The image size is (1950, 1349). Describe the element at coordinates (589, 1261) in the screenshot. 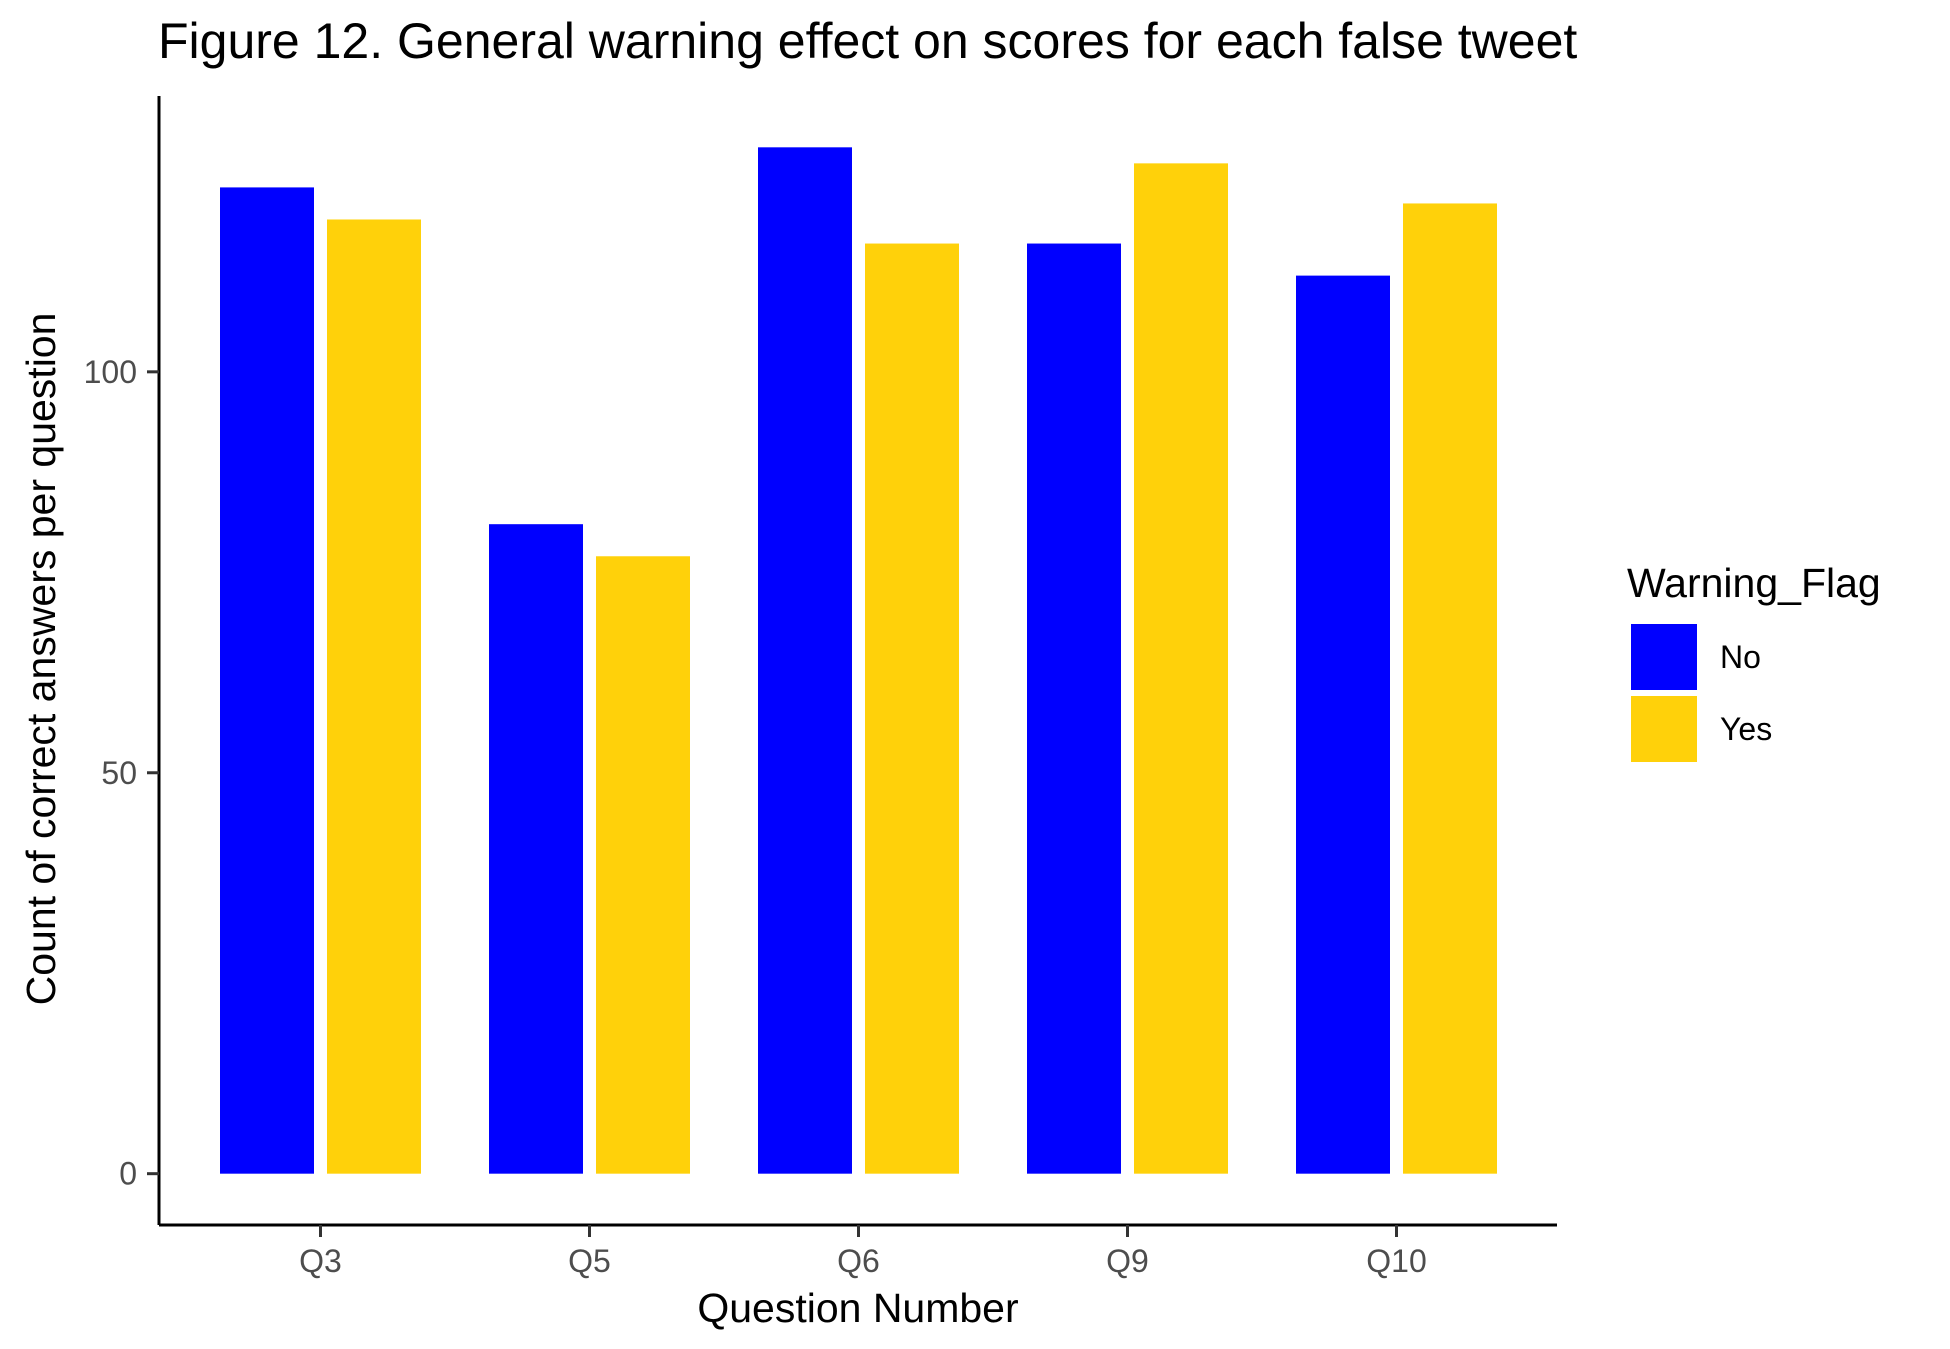

I see `x-tick-label: Q5` at that location.